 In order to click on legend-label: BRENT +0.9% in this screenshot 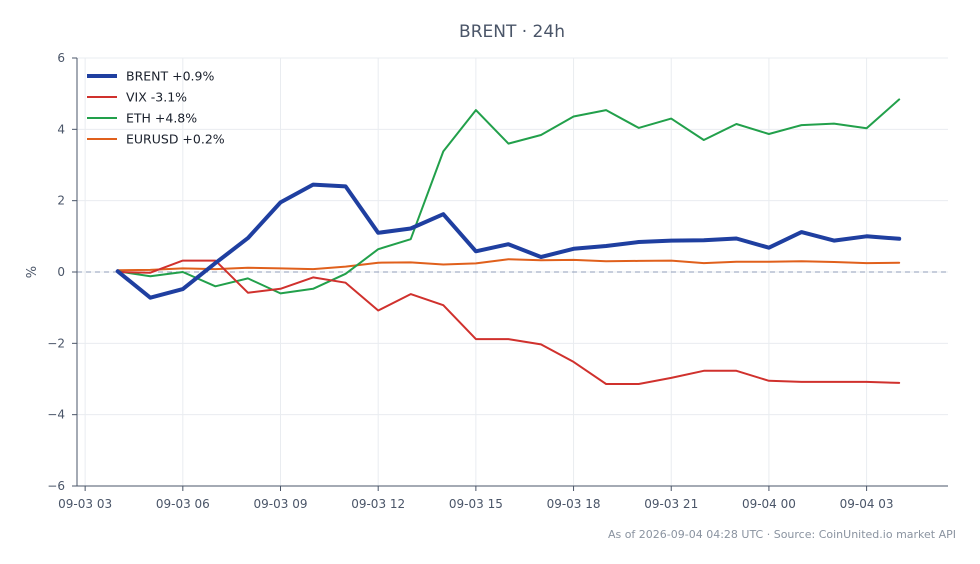, I will do `click(170, 76)`.